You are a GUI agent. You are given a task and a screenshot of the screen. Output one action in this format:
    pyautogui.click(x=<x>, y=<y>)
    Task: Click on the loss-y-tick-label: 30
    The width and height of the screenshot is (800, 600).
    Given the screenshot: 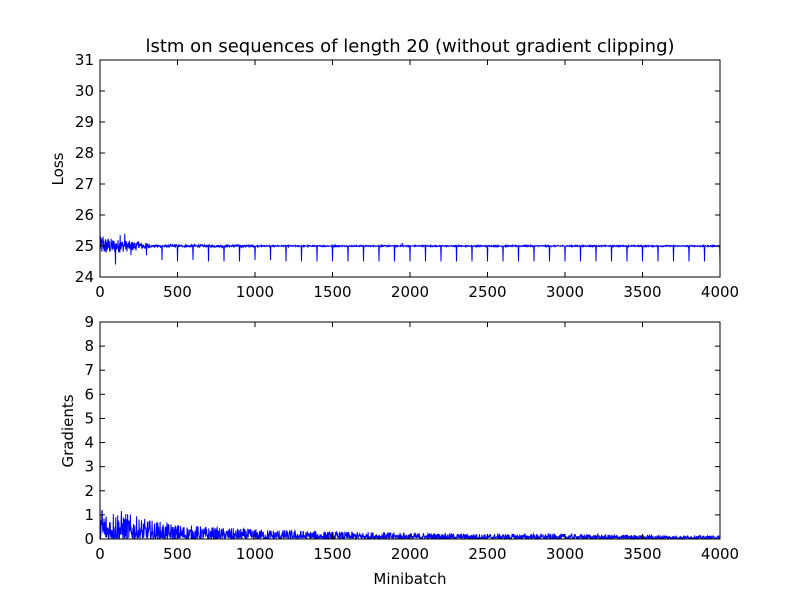 What is the action you would take?
    pyautogui.click(x=84, y=91)
    